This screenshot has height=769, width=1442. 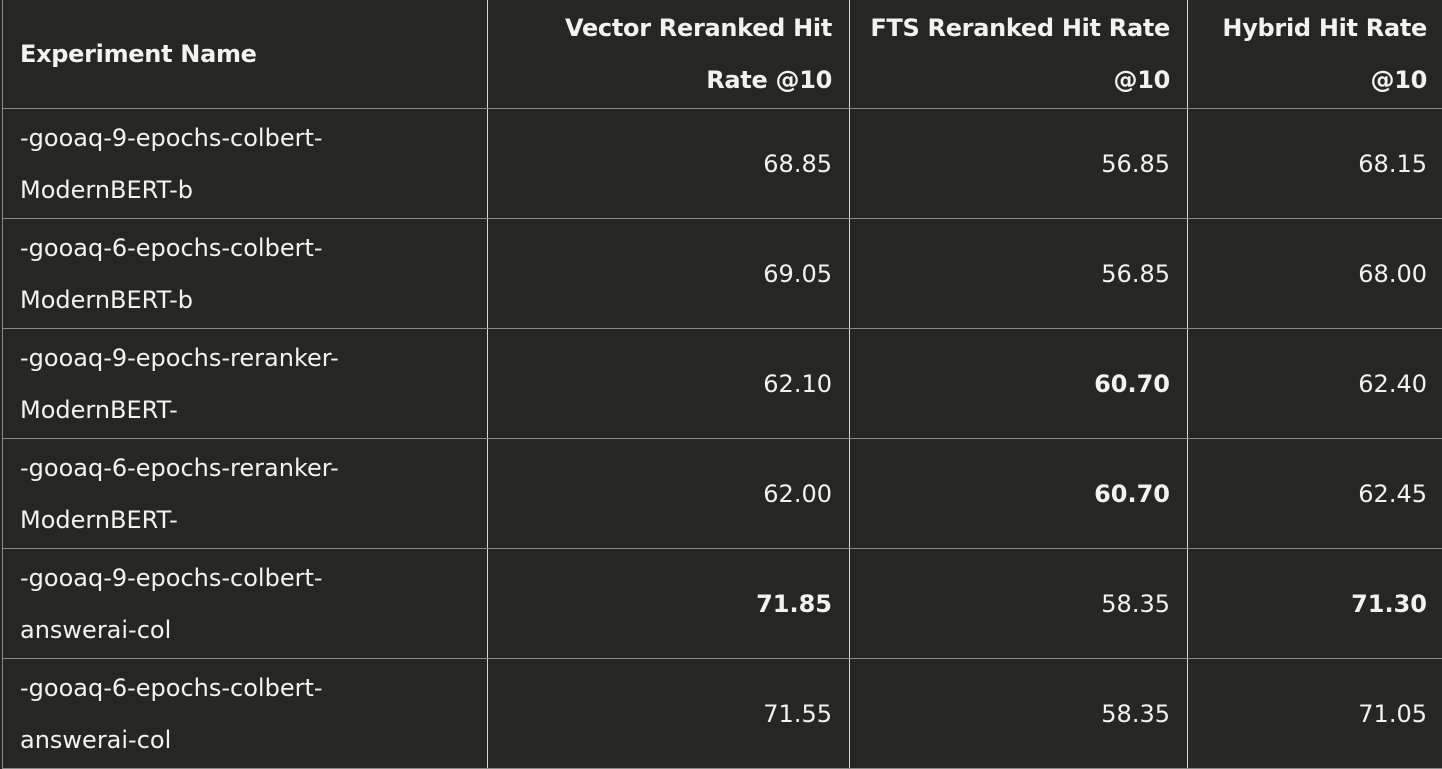 What do you see at coordinates (1315, 54) in the screenshot?
I see `header-hybrid-hit-rate: Hybrid Hit Rate @10` at bounding box center [1315, 54].